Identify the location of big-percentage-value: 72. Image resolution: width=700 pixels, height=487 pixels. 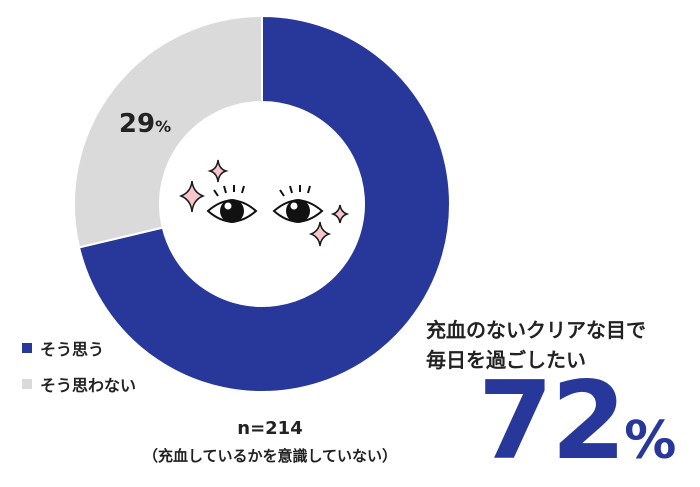
(552, 421).